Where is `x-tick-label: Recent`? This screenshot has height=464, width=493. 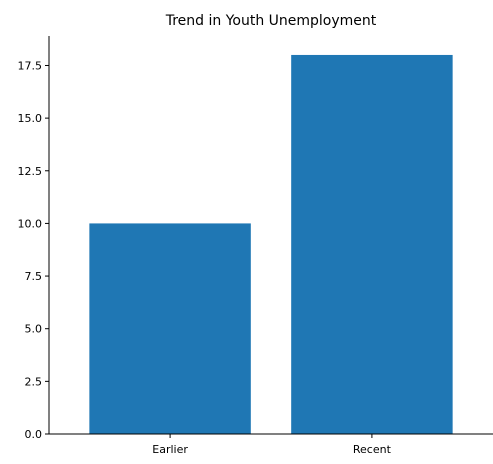
x-tick-label: Recent is located at coordinates (372, 449).